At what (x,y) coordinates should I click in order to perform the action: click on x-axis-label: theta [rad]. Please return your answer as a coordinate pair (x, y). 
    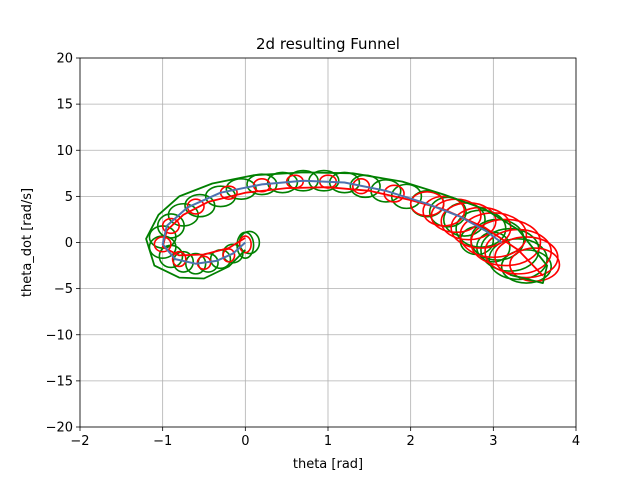
    Looking at the image, I should click on (328, 464).